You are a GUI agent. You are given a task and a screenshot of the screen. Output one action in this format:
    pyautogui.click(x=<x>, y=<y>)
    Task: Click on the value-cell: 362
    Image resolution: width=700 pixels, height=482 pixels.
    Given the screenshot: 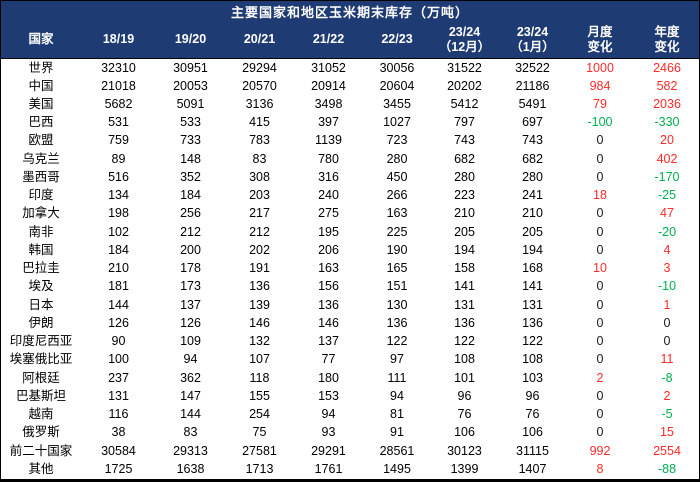 What is the action you would take?
    pyautogui.click(x=190, y=377)
    